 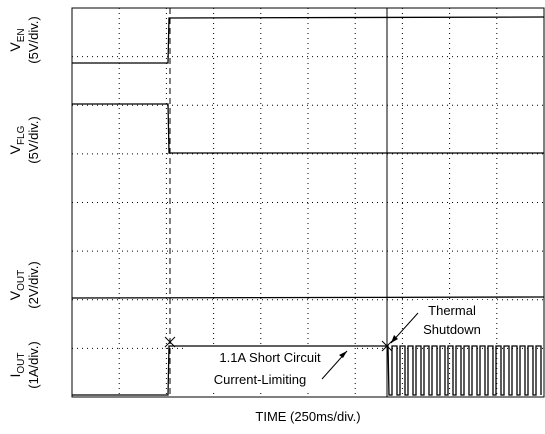 I want to click on ven-trace, so click(x=308, y=40).